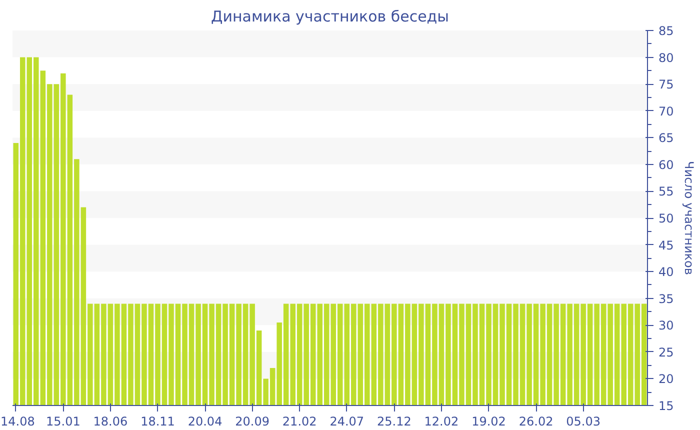  What do you see at coordinates (347, 421) in the screenshot?
I see `x-tick-label: 24.07` at bounding box center [347, 421].